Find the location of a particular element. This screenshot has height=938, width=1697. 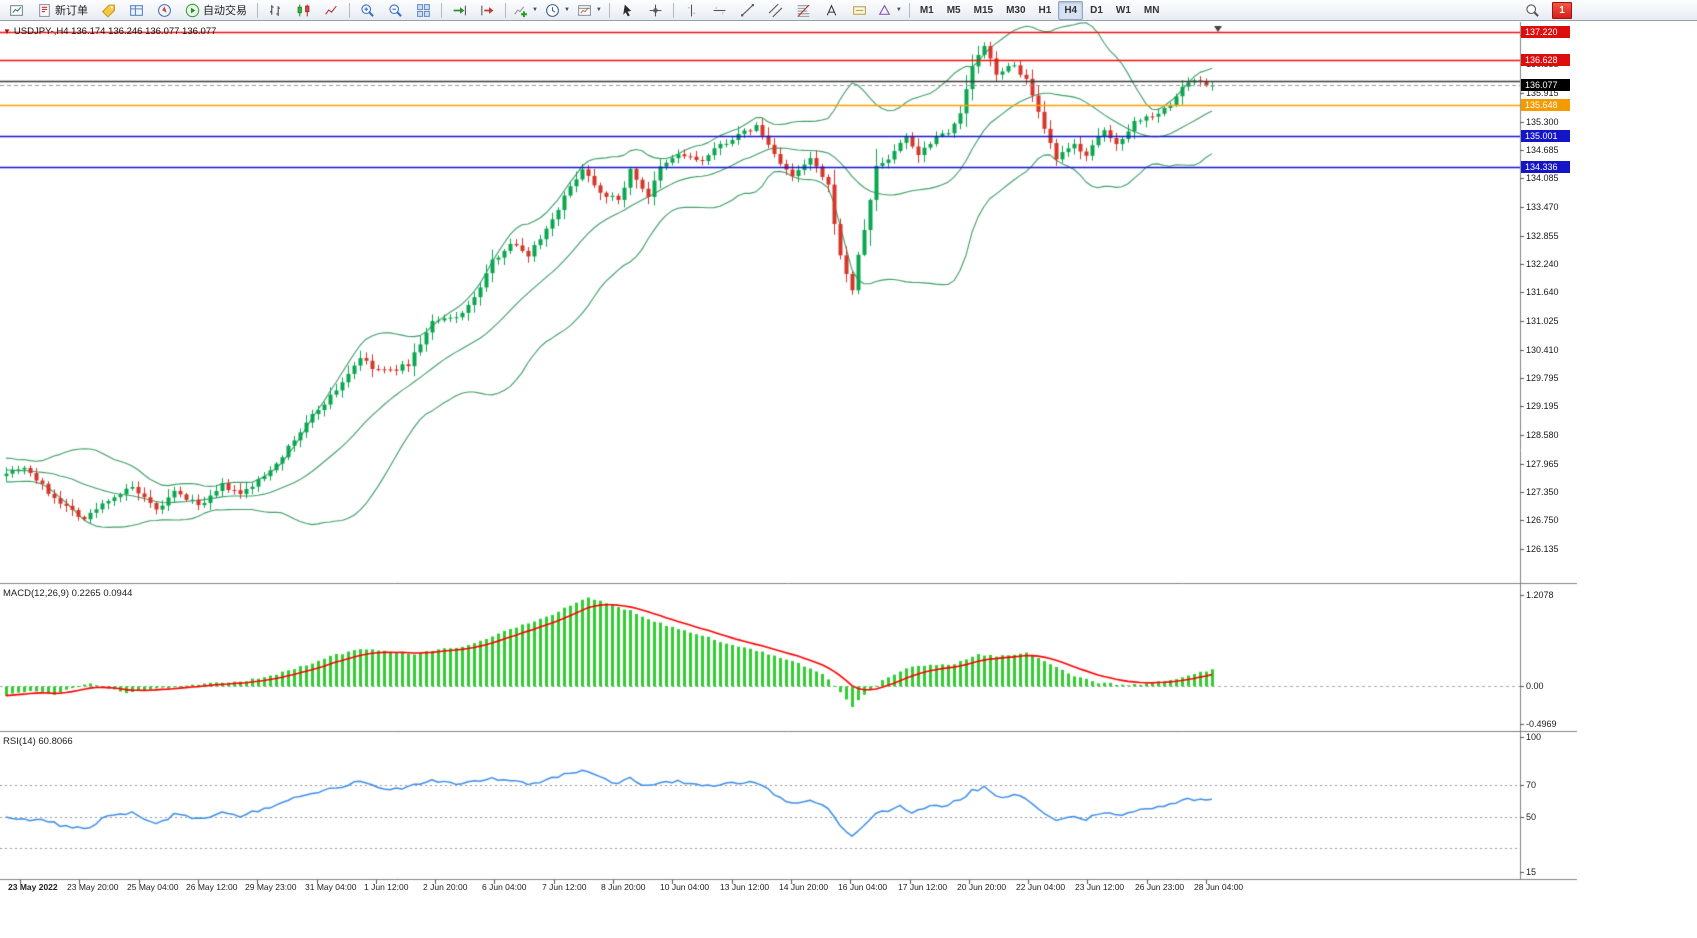

price-tick-label: 131.640 is located at coordinates (1542, 292).